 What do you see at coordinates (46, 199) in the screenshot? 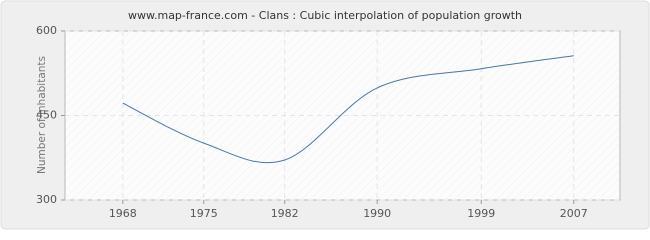
I see `y-tick-label: 300` at bounding box center [46, 199].